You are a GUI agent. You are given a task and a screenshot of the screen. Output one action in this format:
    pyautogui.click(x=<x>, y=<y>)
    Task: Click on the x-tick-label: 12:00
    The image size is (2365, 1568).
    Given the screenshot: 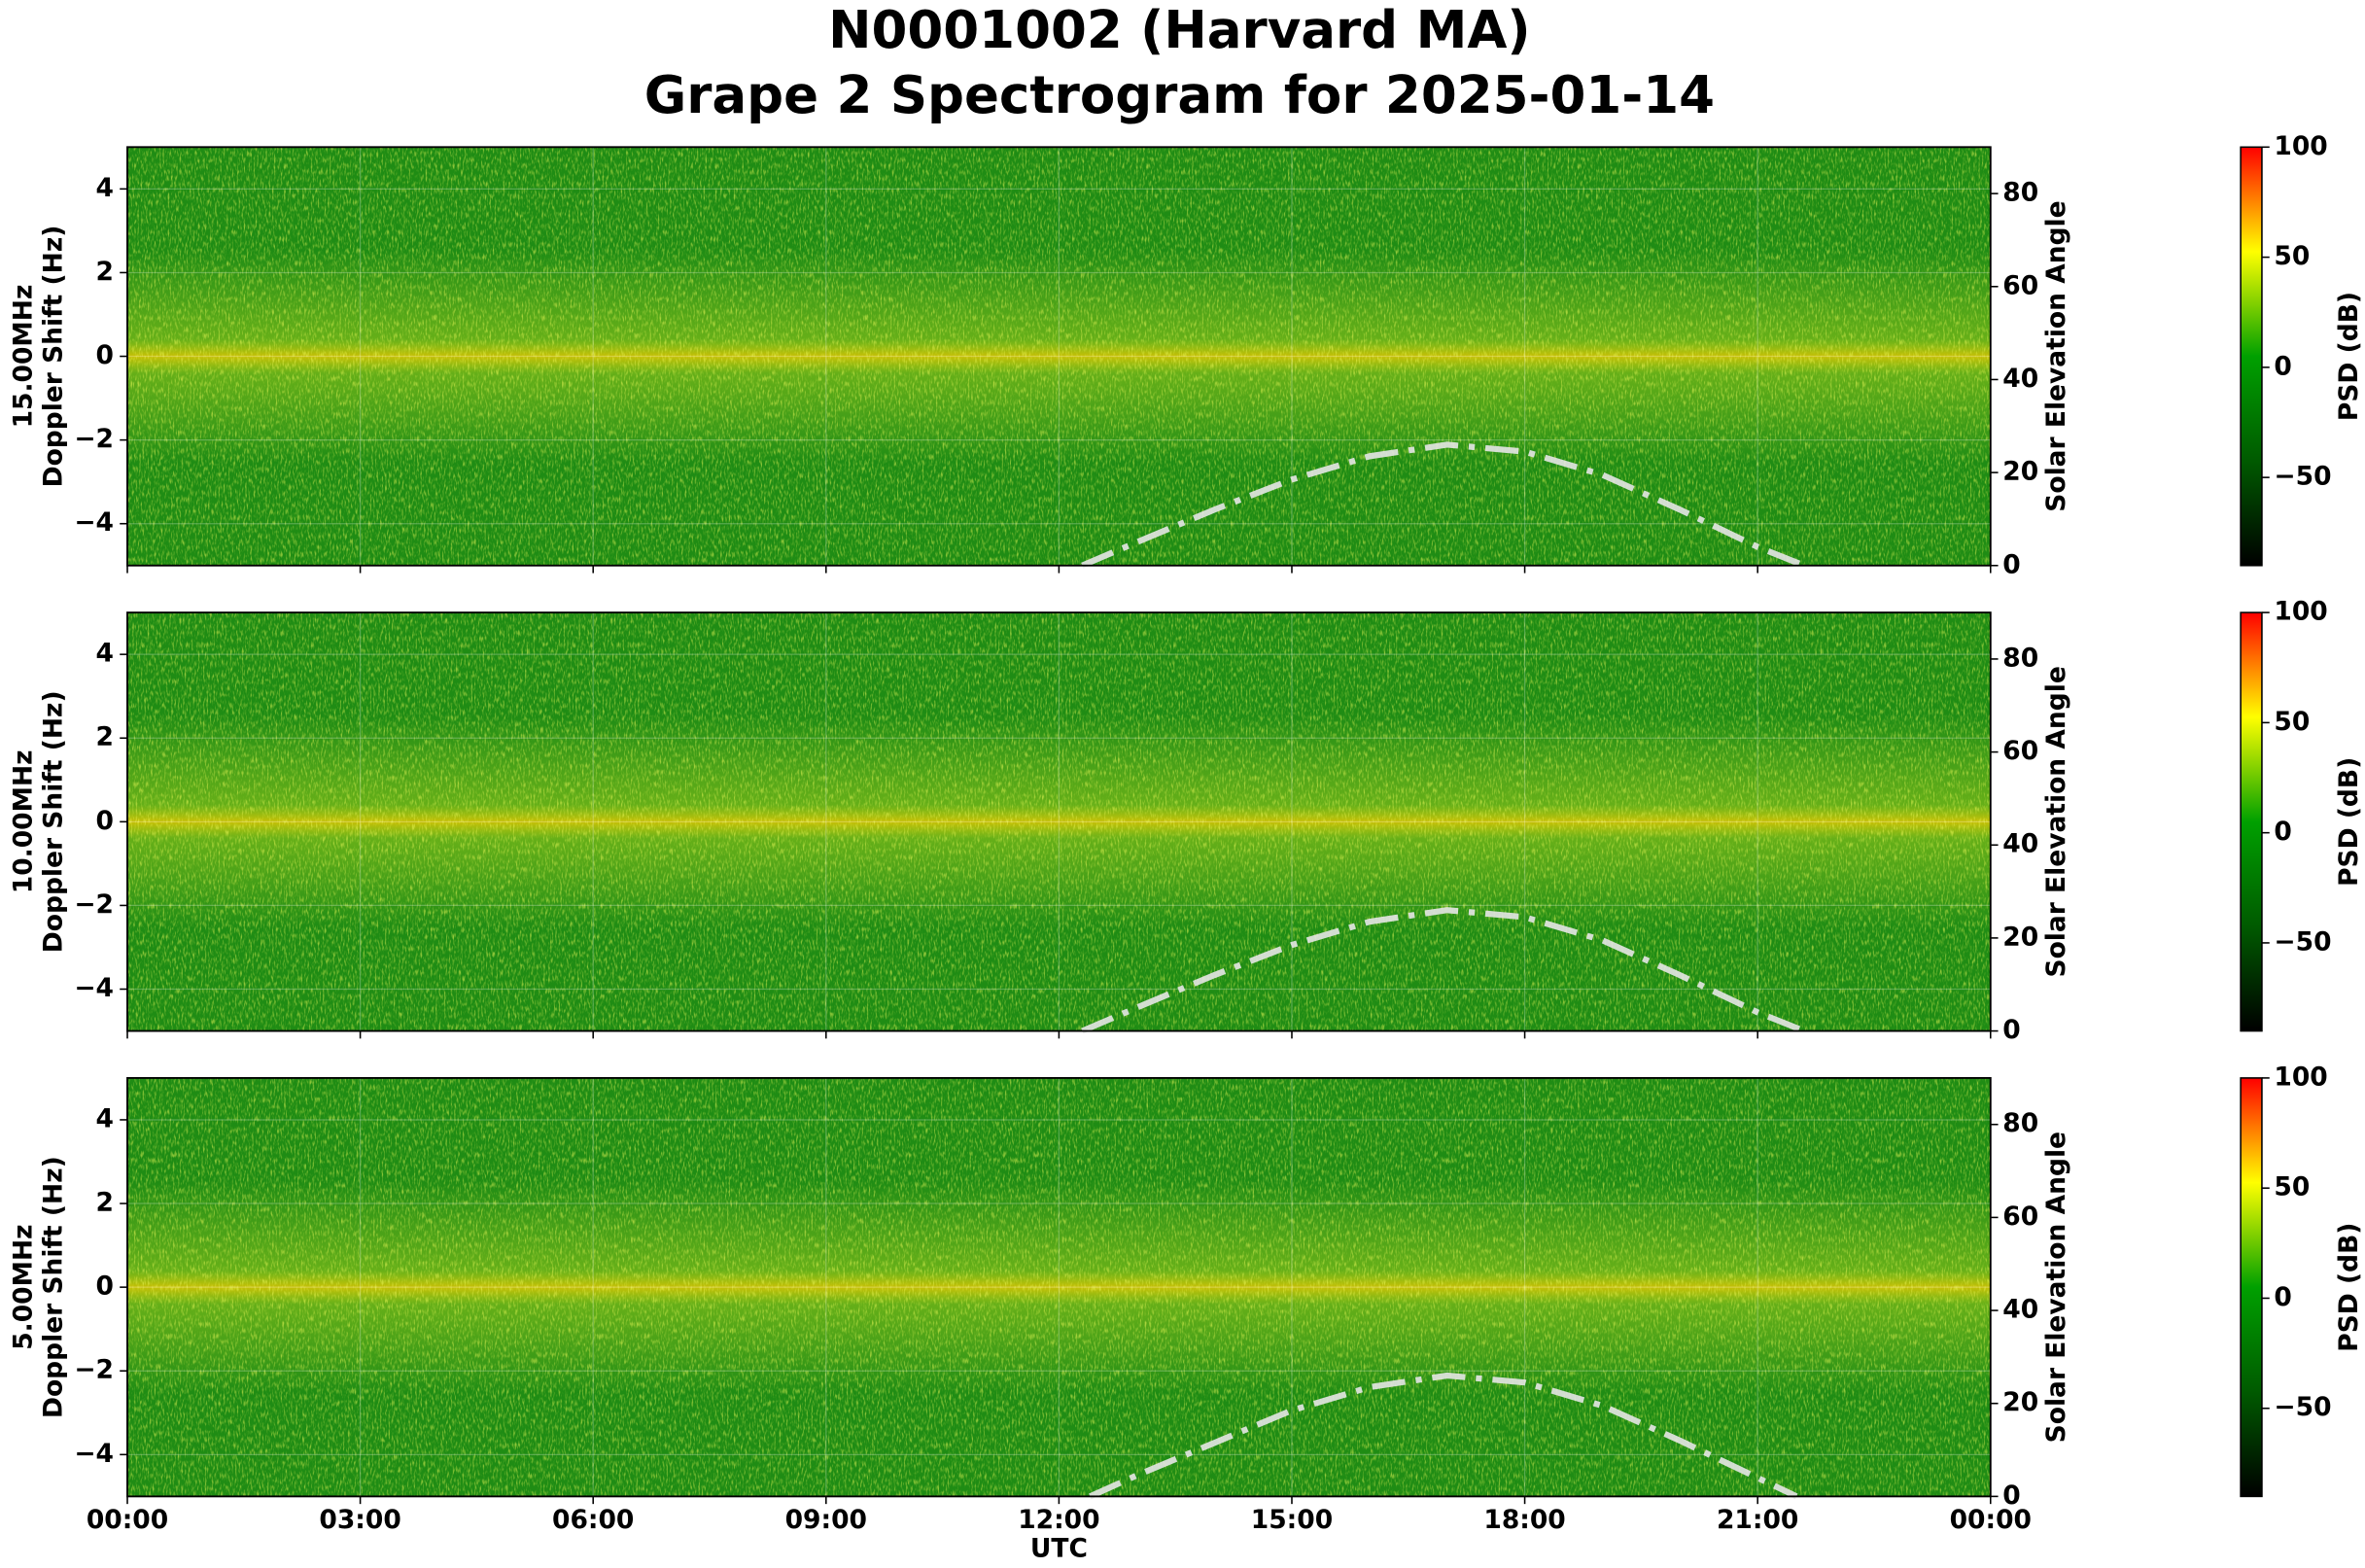 What is the action you would take?
    pyautogui.click(x=1058, y=1520)
    